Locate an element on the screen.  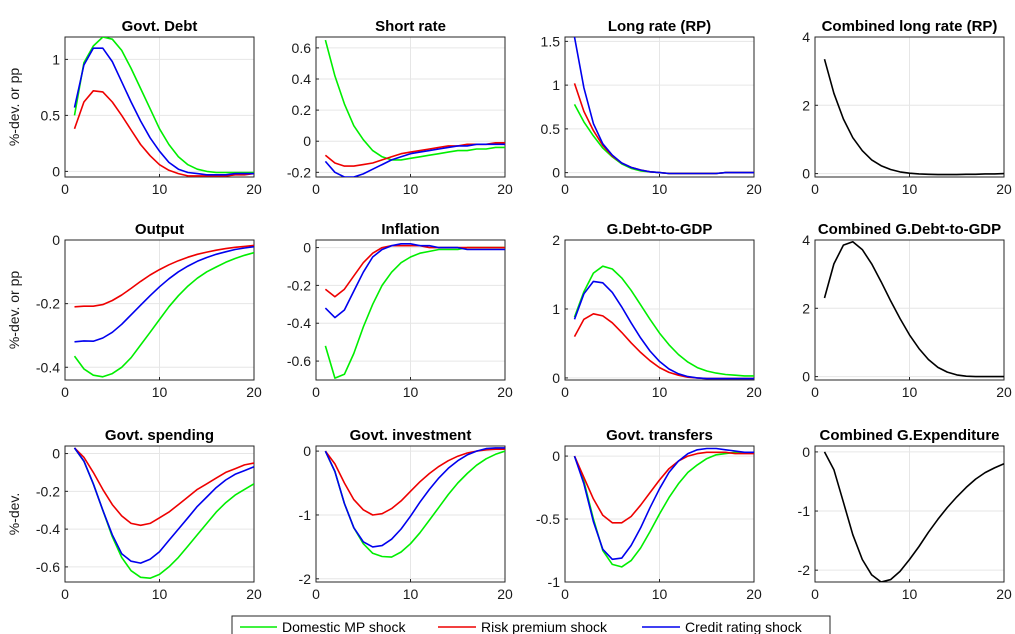
panel-title: Govt. Debt is located at coordinates (160, 26).